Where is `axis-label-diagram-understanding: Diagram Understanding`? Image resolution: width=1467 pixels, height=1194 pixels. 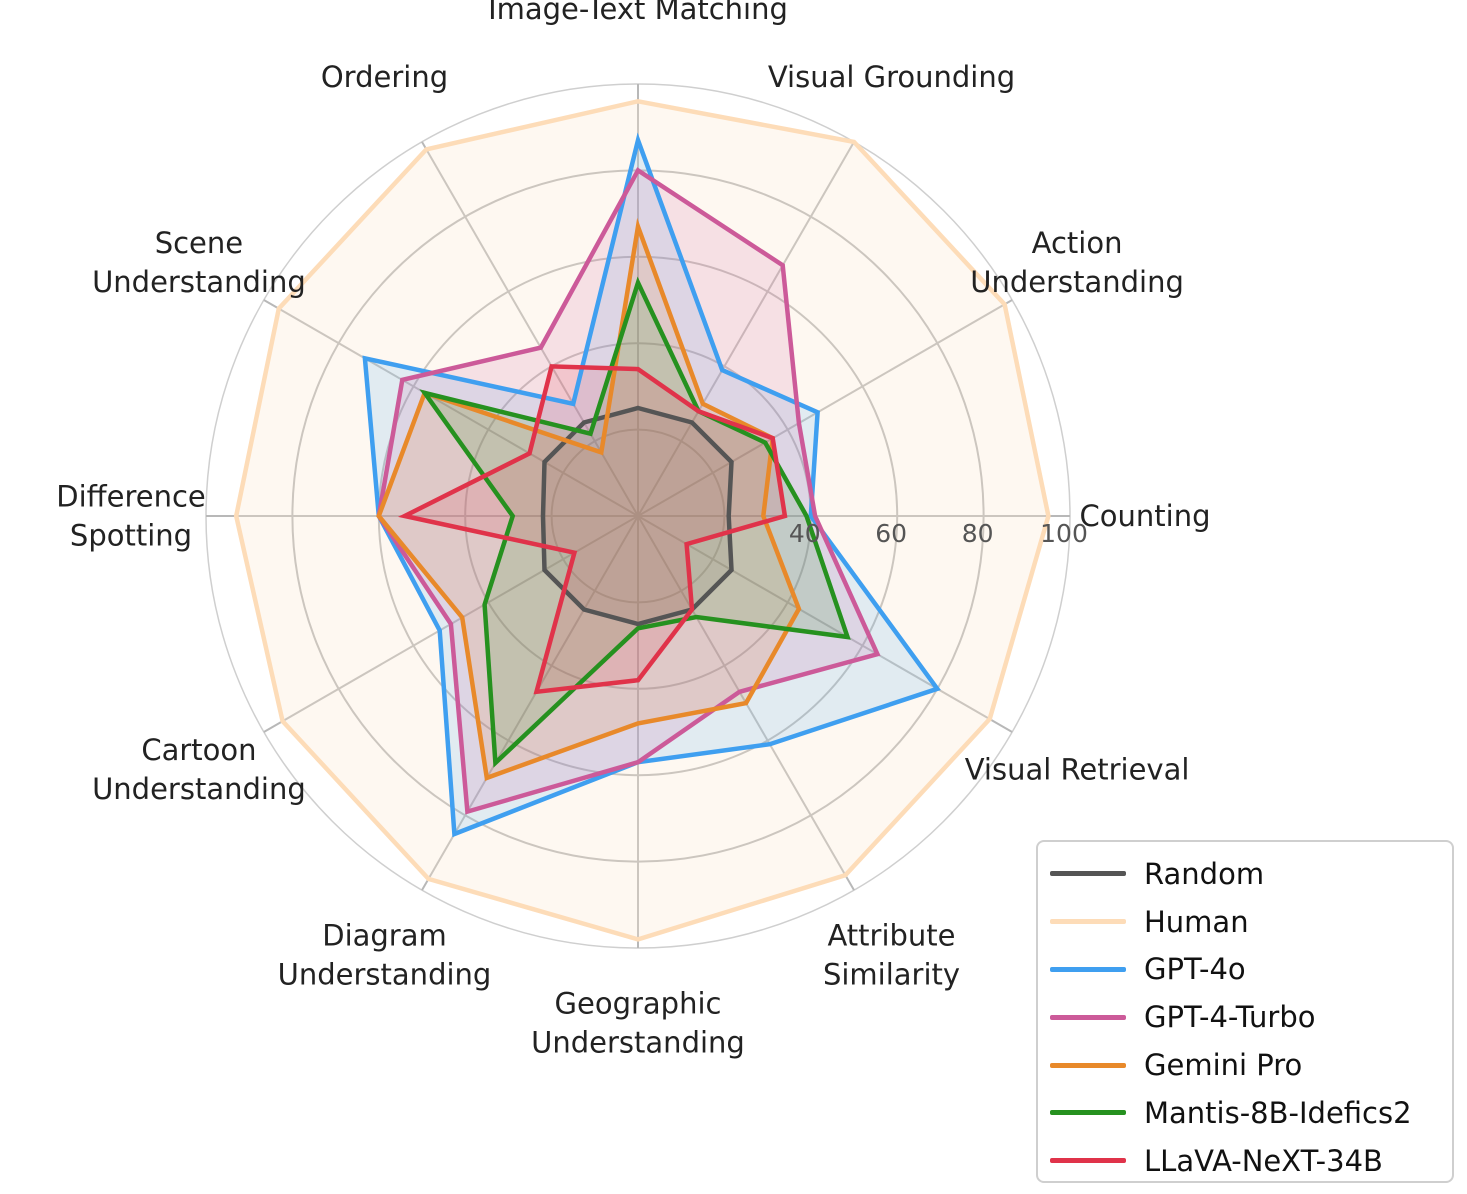 axis-label-diagram-understanding: Diagram Understanding is located at coordinates (385, 955).